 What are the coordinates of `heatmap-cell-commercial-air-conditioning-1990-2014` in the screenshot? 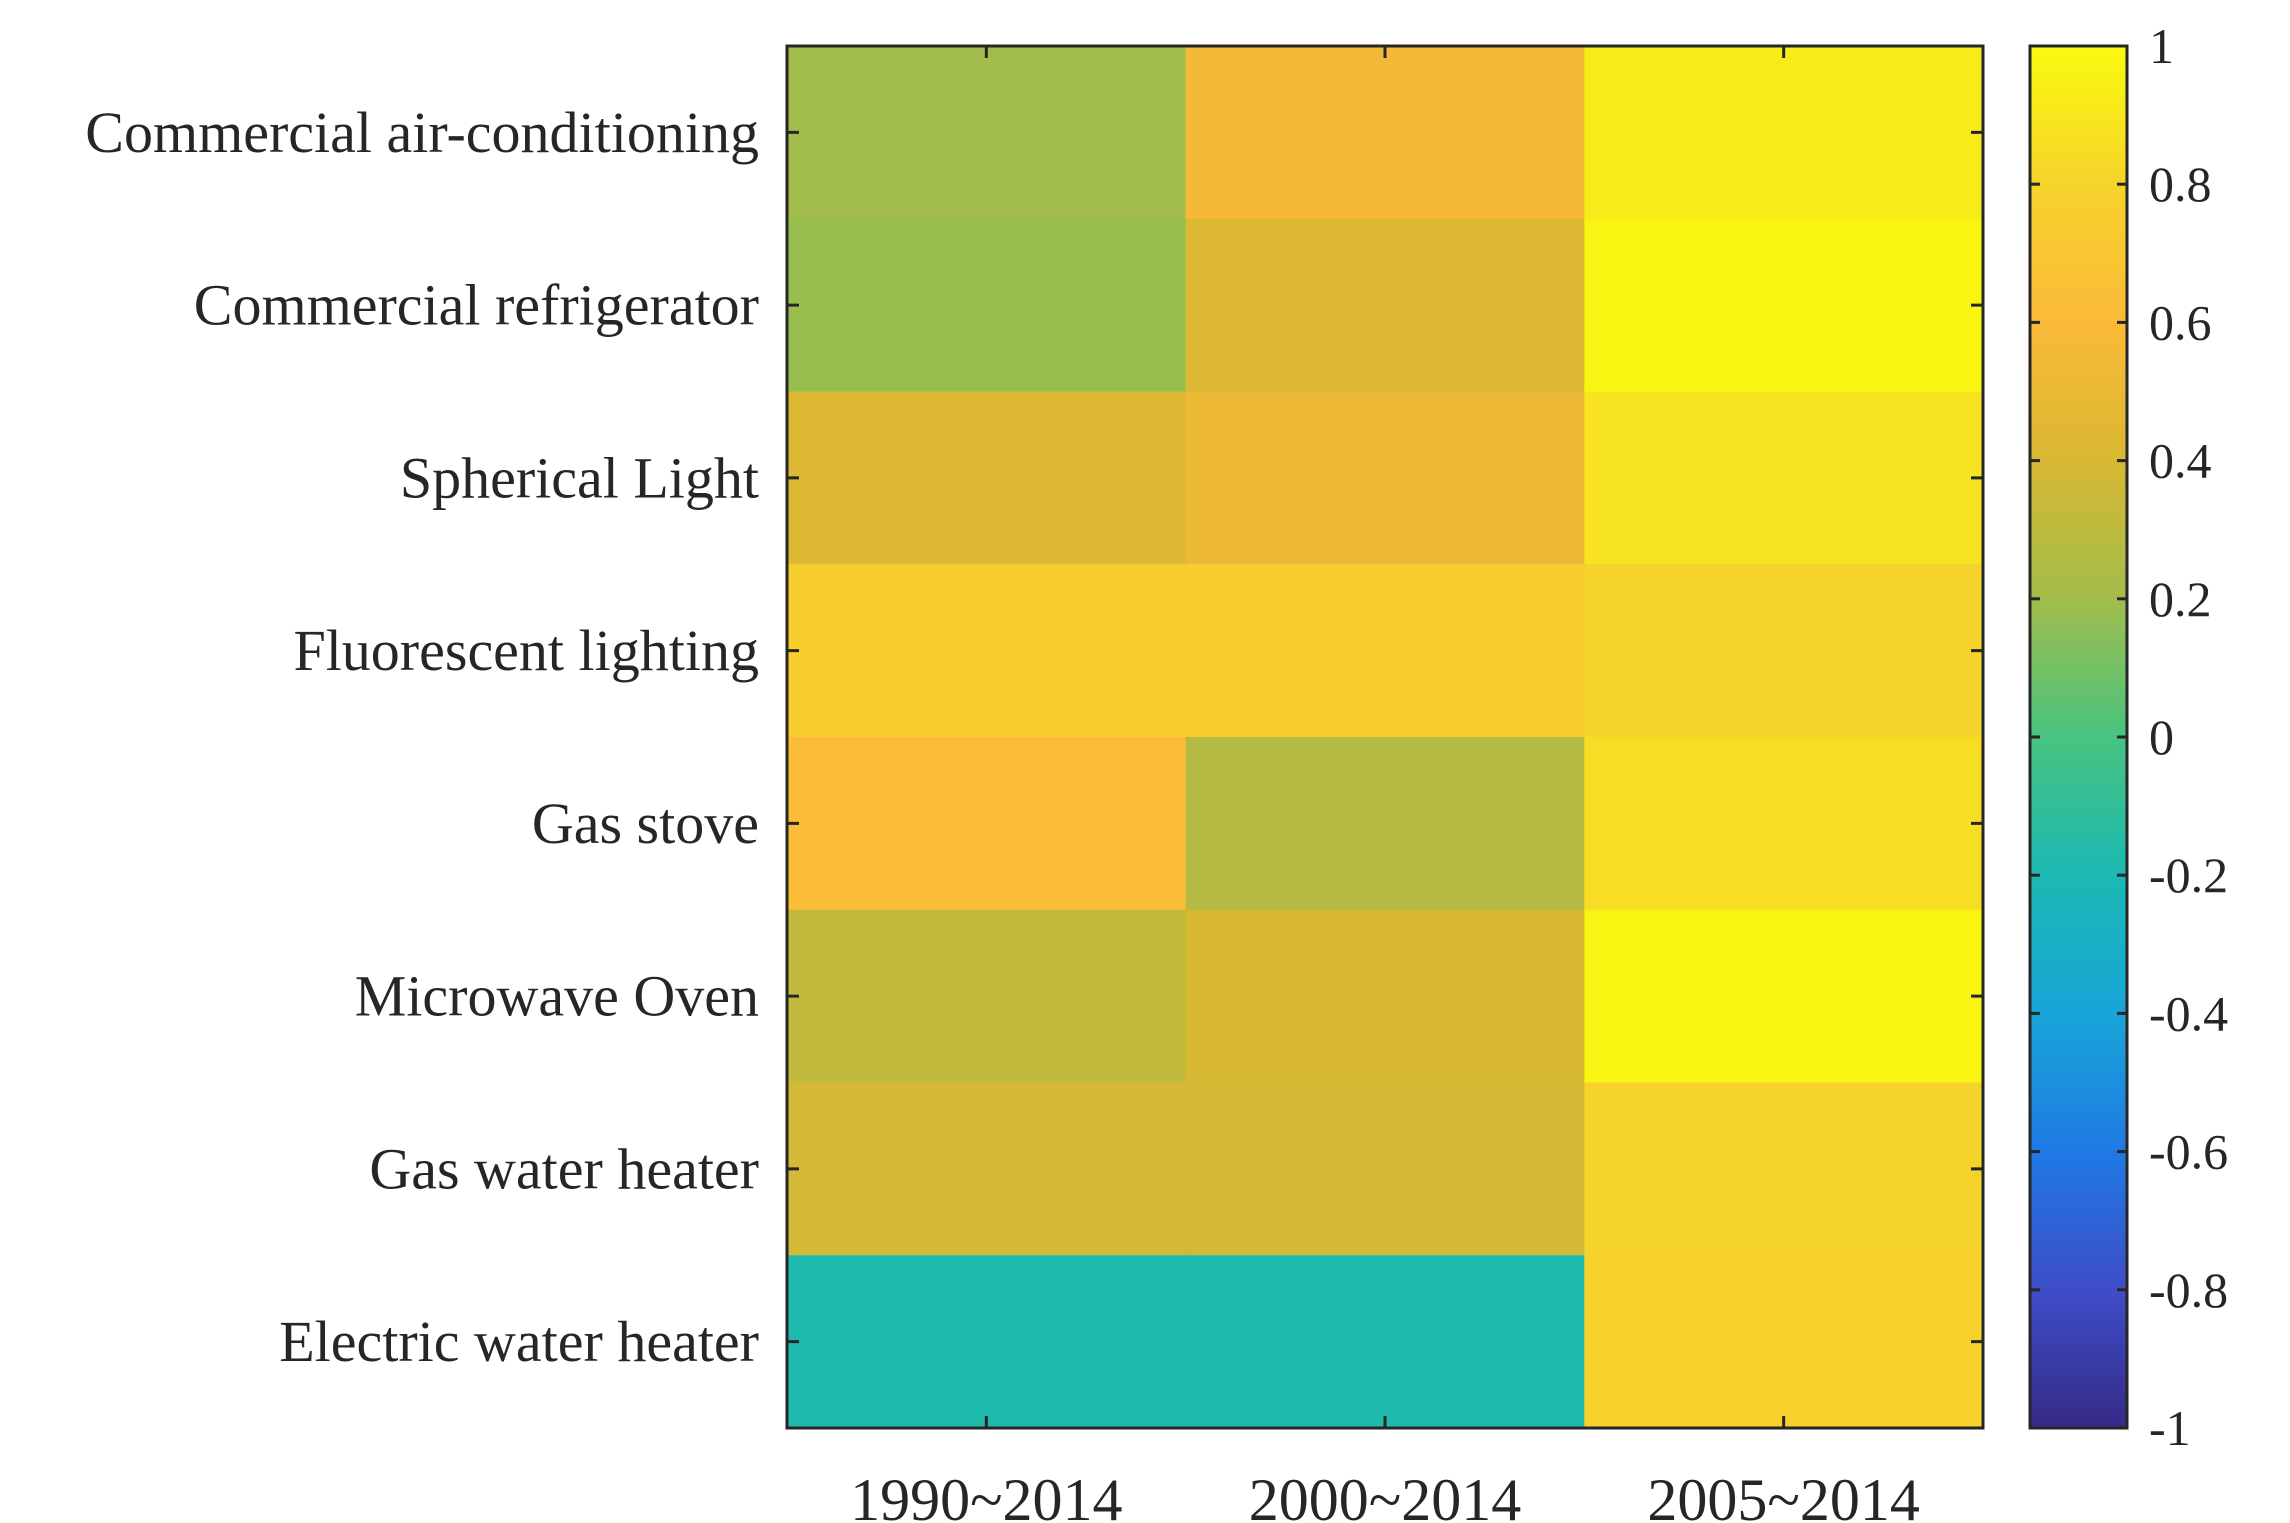 It's located at (987, 133).